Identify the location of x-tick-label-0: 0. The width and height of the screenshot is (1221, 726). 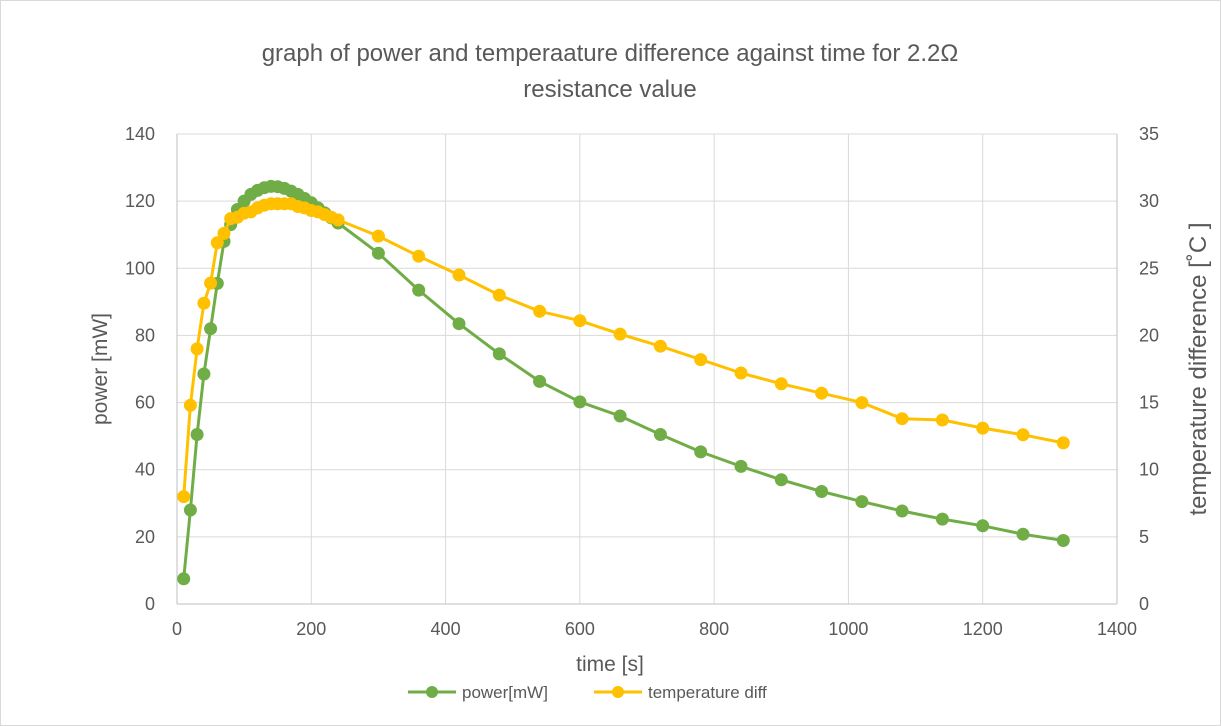
(177, 629).